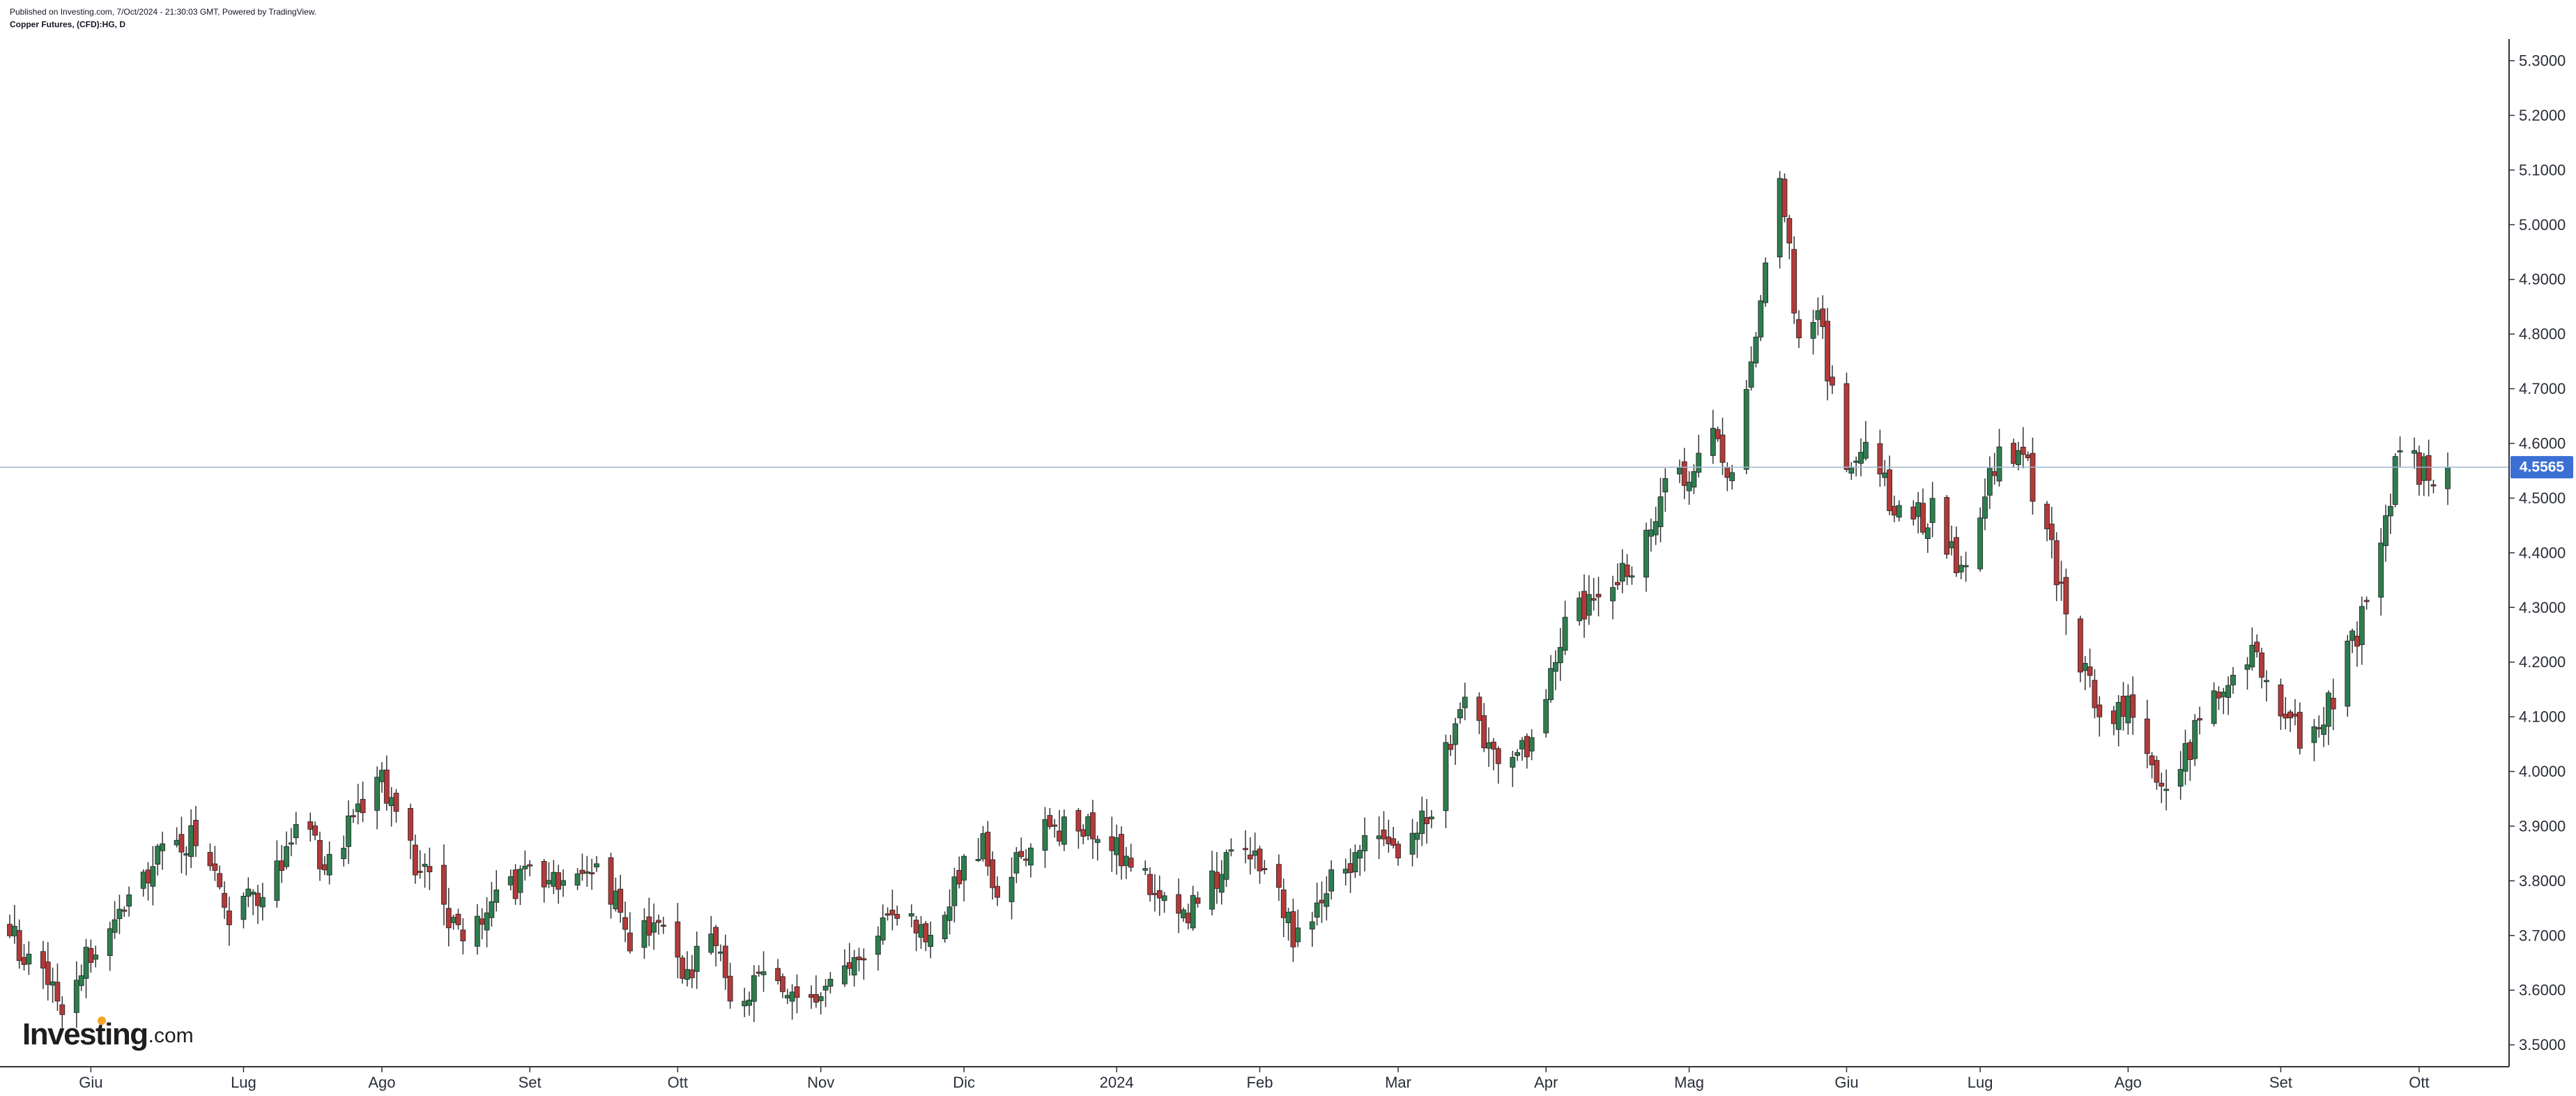 The height and width of the screenshot is (1096, 2576). Describe the element at coordinates (2542, 991) in the screenshot. I see `price-tick-label: 3.6000` at that location.